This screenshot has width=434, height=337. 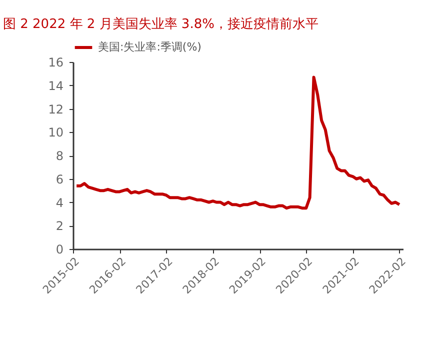 What do you see at coordinates (150, 47) in the screenshot?
I see `legend-label: 美国:失业率:季调(%)` at bounding box center [150, 47].